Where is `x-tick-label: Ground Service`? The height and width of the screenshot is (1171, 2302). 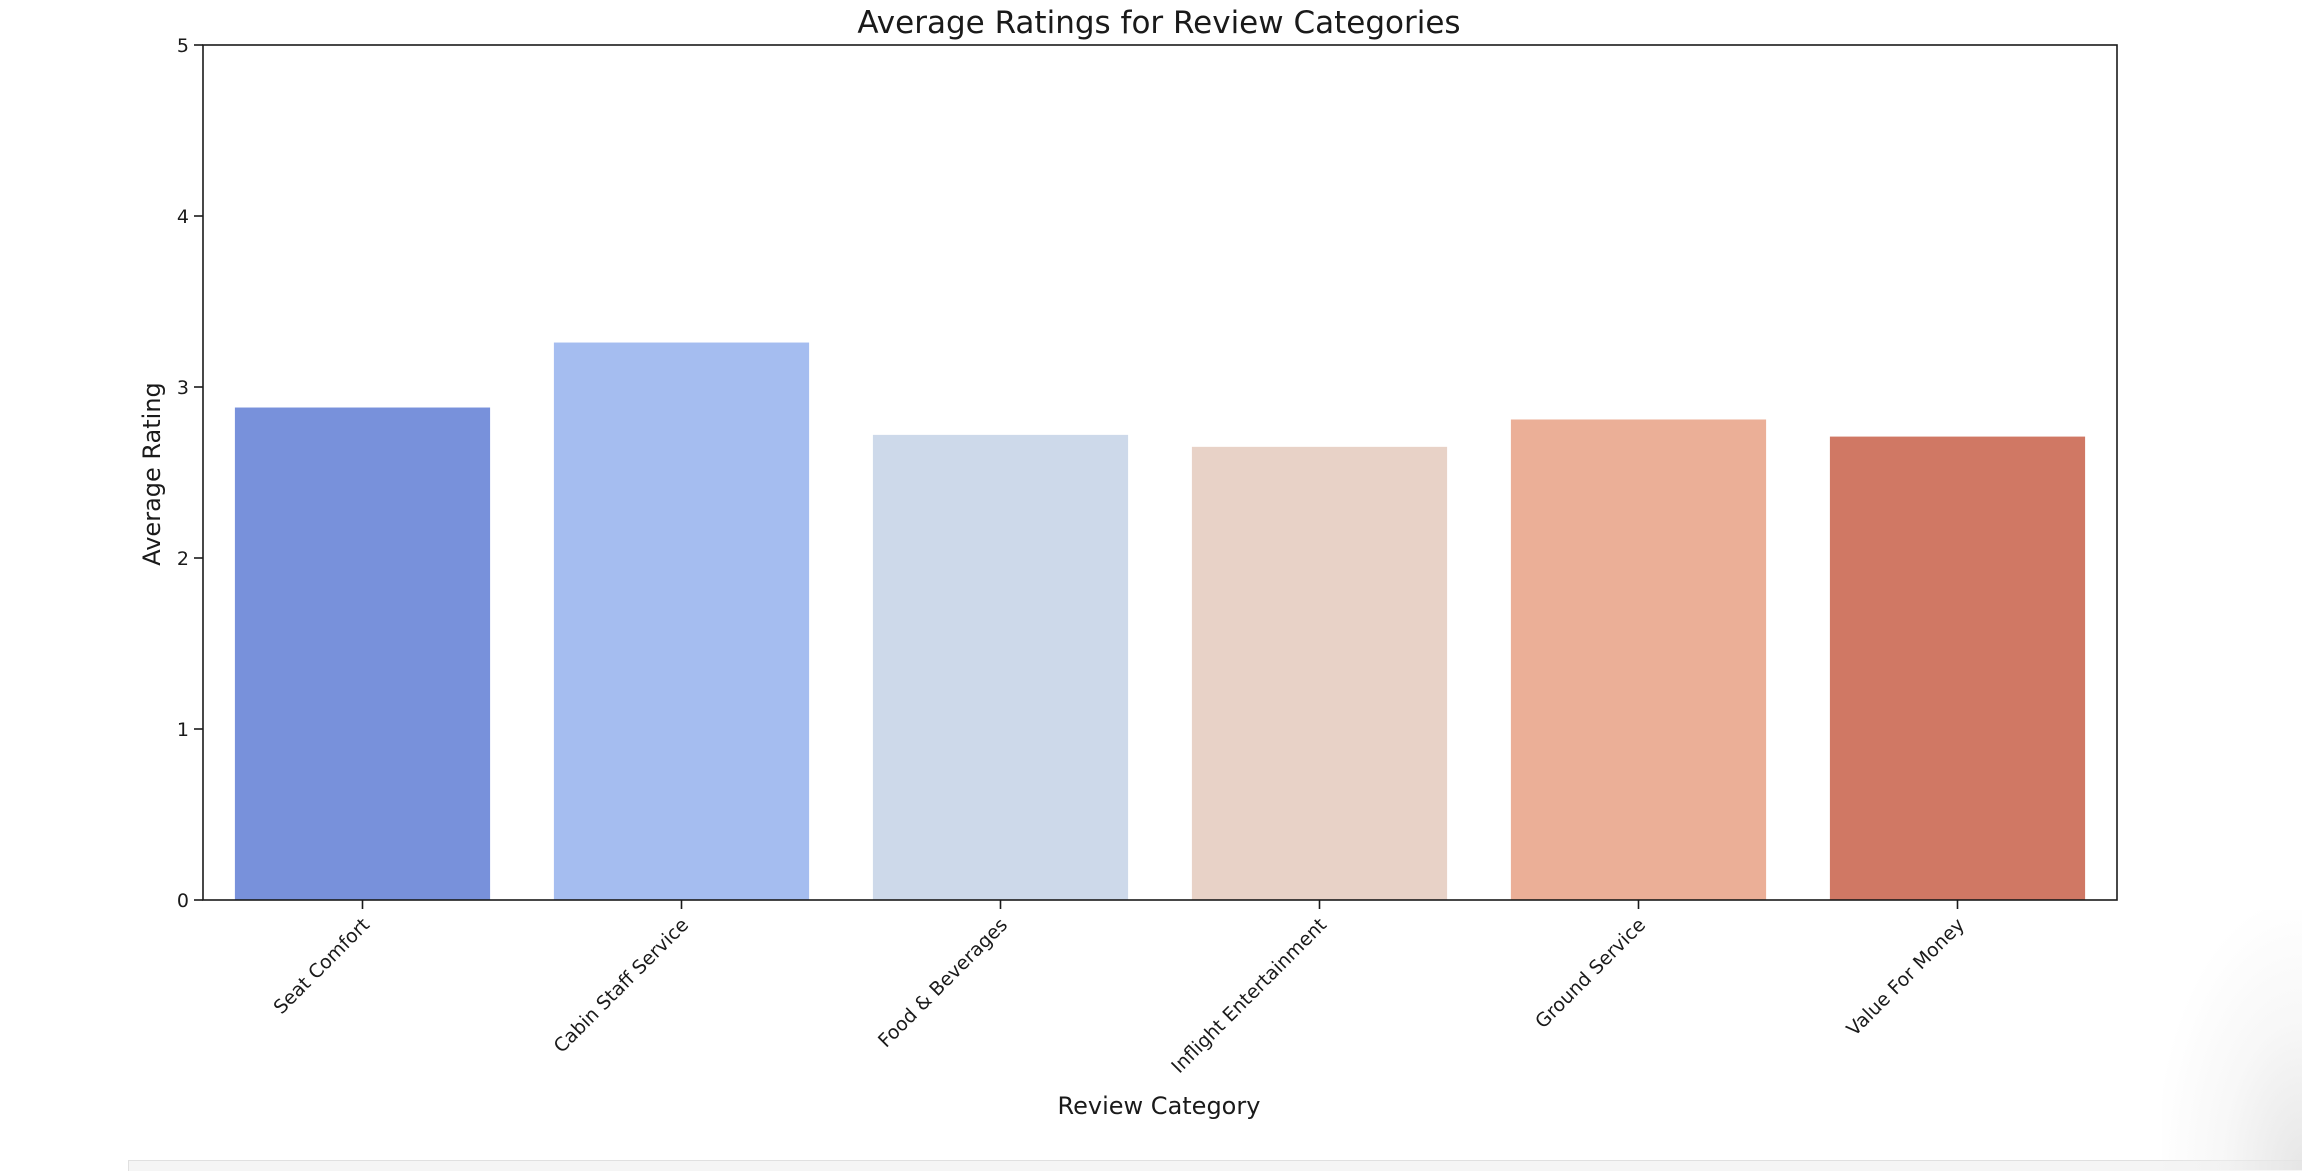
x-tick-label: Ground Service is located at coordinates (1590, 973).